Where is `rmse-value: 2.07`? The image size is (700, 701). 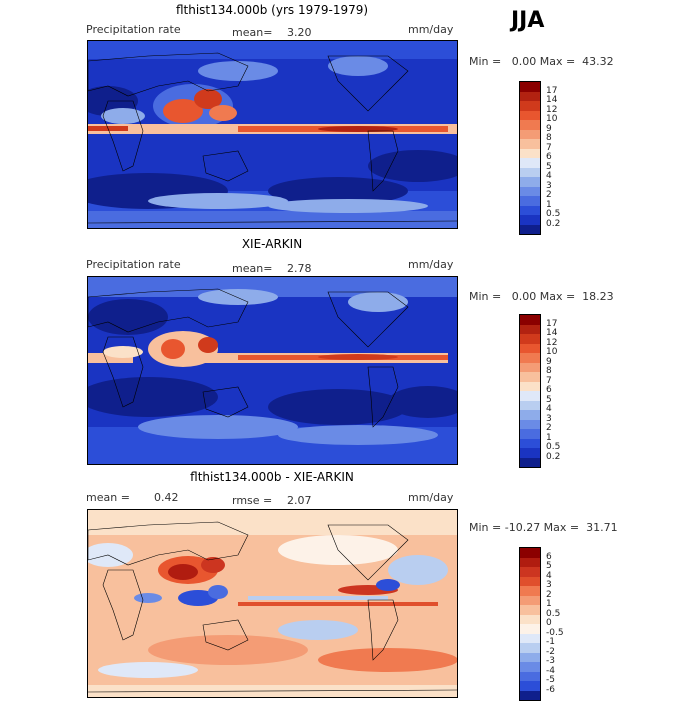 rmse-value: 2.07 is located at coordinates (299, 500).